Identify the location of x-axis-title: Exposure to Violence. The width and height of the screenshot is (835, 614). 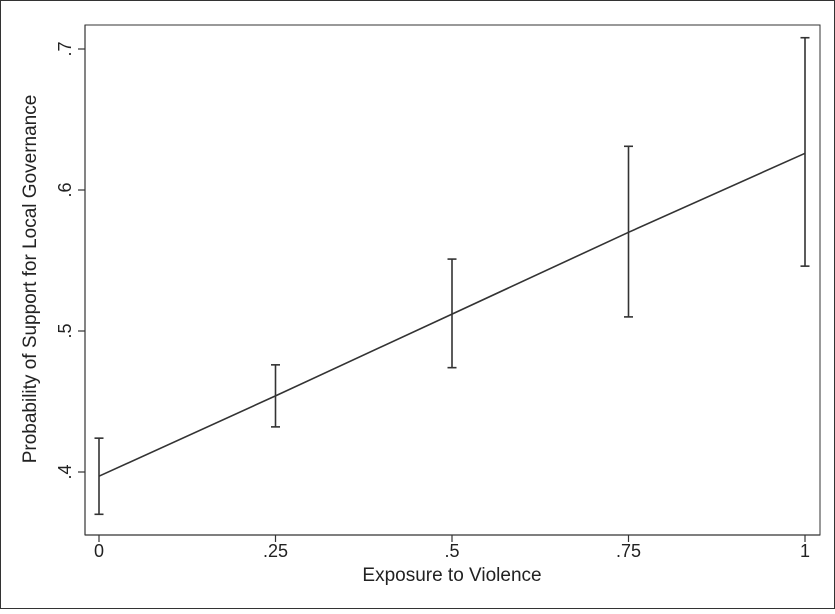
(451, 575).